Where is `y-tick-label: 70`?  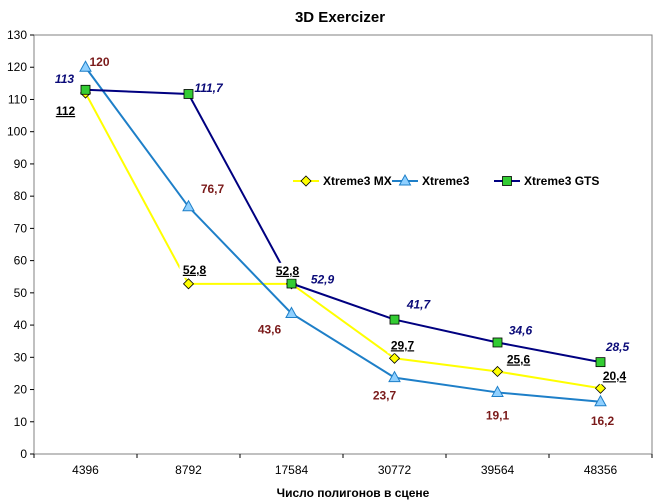
y-tick-label: 70 is located at coordinates (21, 228).